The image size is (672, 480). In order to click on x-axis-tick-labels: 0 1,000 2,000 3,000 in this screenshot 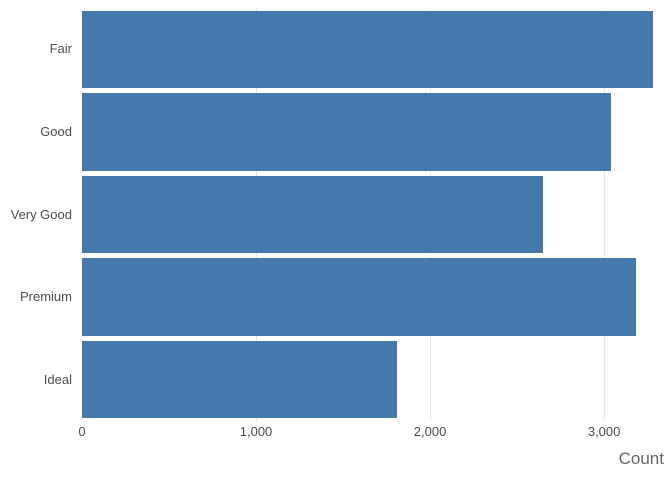, I will do `click(336, 435)`.